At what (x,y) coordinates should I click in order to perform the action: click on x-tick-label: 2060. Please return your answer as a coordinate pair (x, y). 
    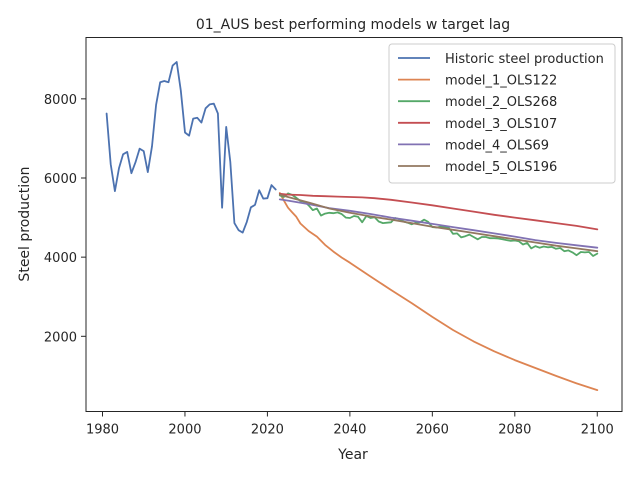
    Looking at the image, I should click on (432, 430).